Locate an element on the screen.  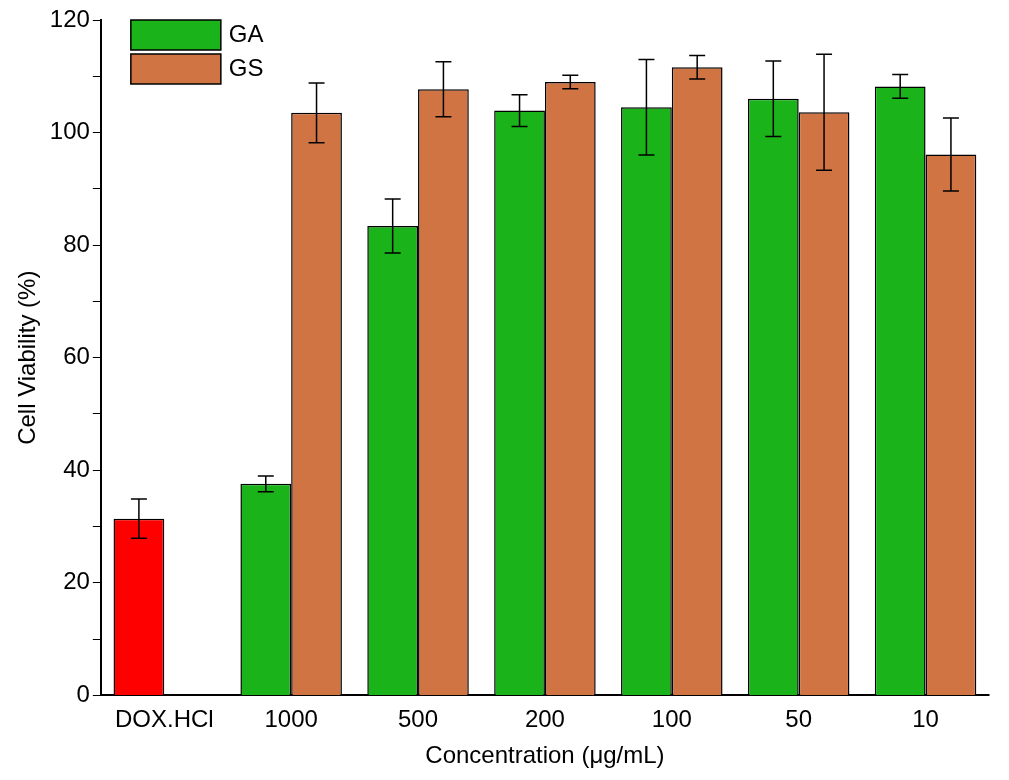
x-tick-label: 500 is located at coordinates (418, 719).